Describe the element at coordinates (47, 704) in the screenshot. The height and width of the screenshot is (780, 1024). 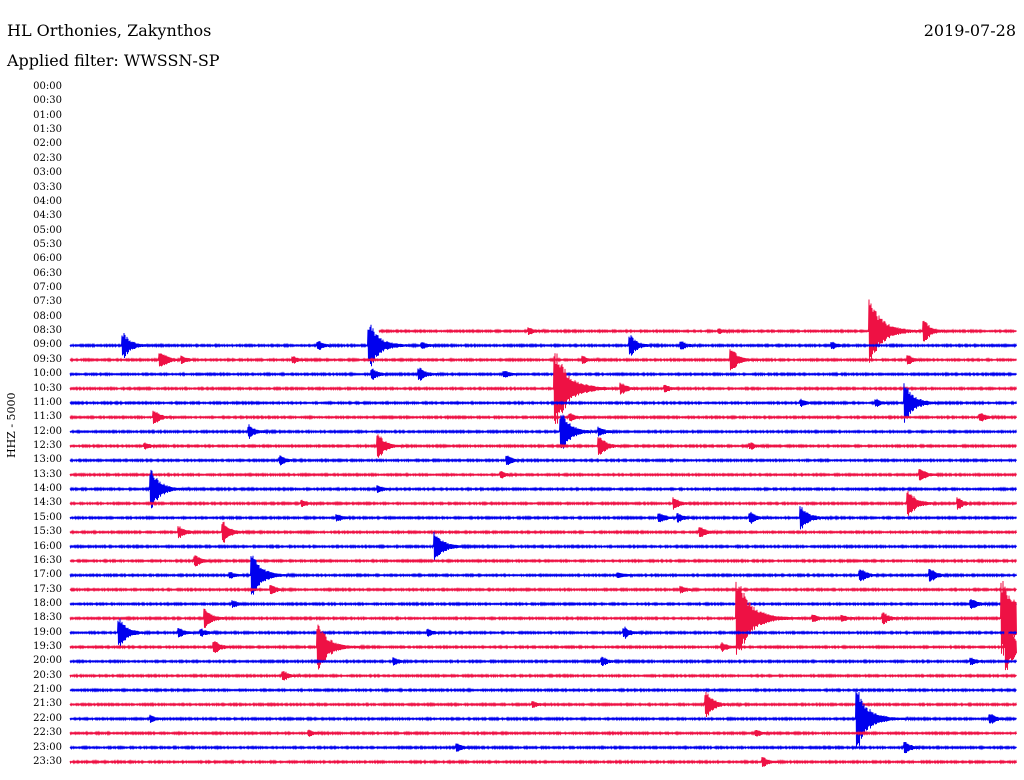
I see `time-label: 21:30` at that location.